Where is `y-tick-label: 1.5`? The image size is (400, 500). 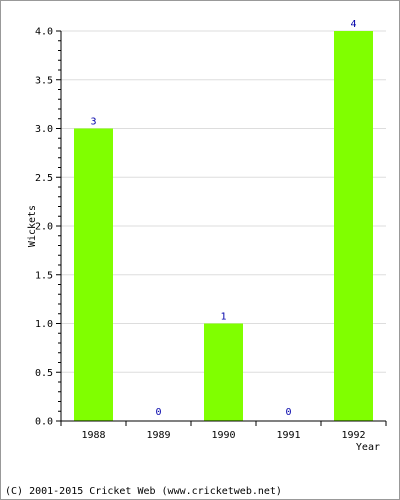 y-tick-label: 1.5 is located at coordinates (44, 275).